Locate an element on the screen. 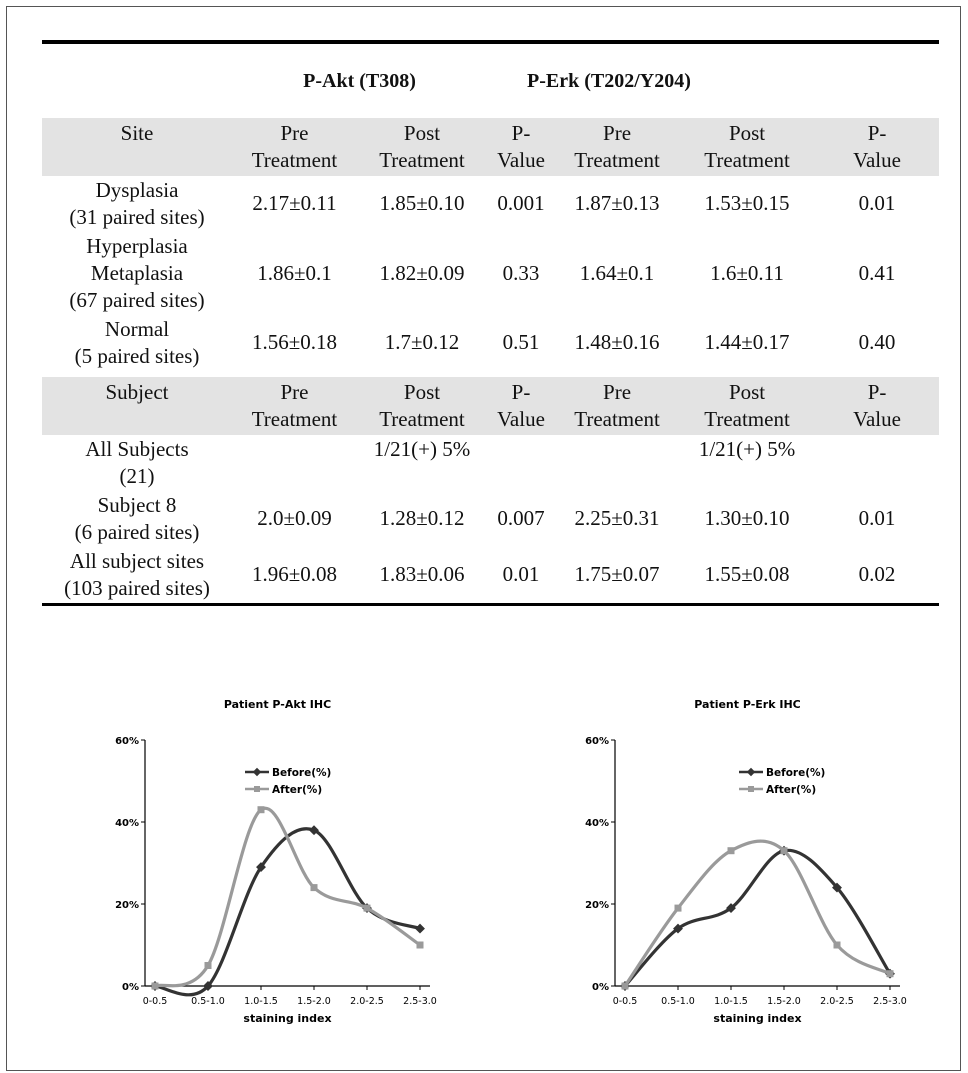  cell-erk-p: 0.02 is located at coordinates (877, 574).